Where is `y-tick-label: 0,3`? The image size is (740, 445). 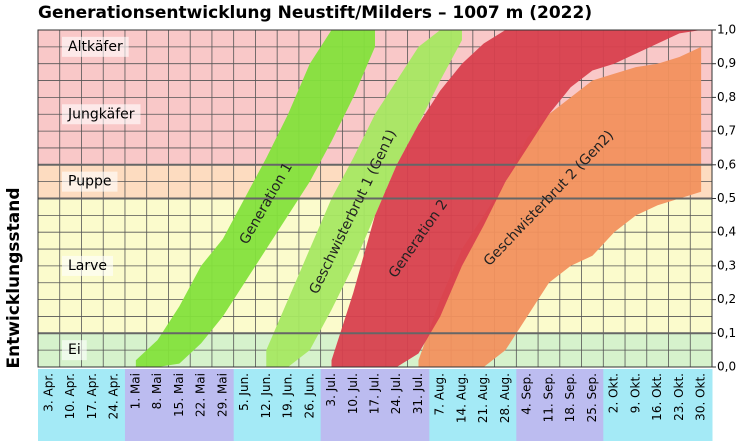 y-tick-label: 0,3 is located at coordinates (726, 265).